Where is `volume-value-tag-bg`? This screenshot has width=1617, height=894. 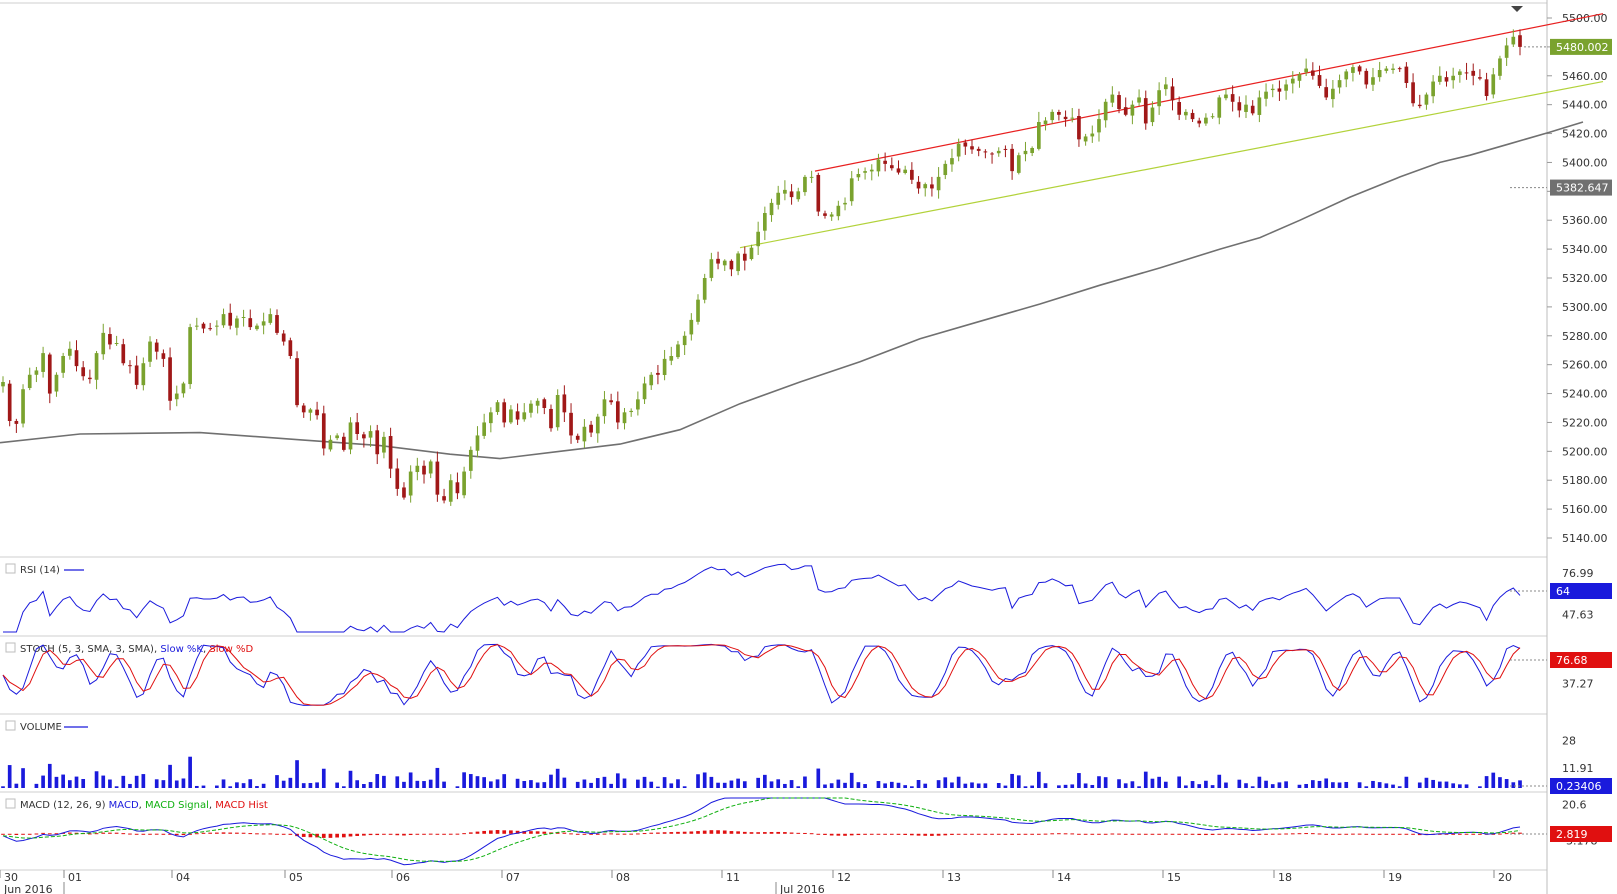 volume-value-tag-bg is located at coordinates (1581, 786).